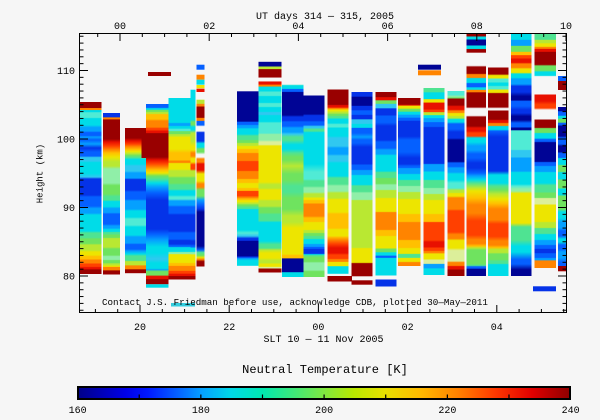  I want to click on svg-text: 10, so click(566, 27).